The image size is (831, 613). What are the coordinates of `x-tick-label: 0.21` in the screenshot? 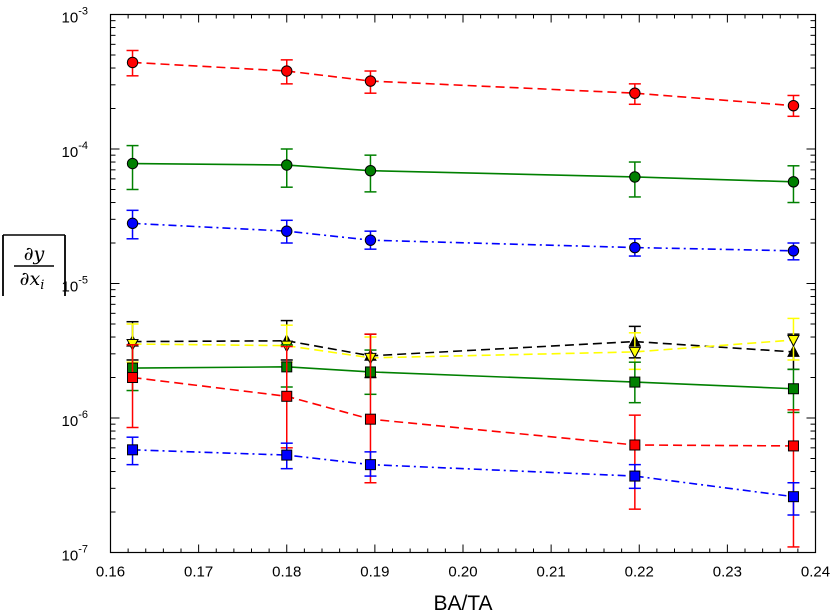 It's located at (551, 572).